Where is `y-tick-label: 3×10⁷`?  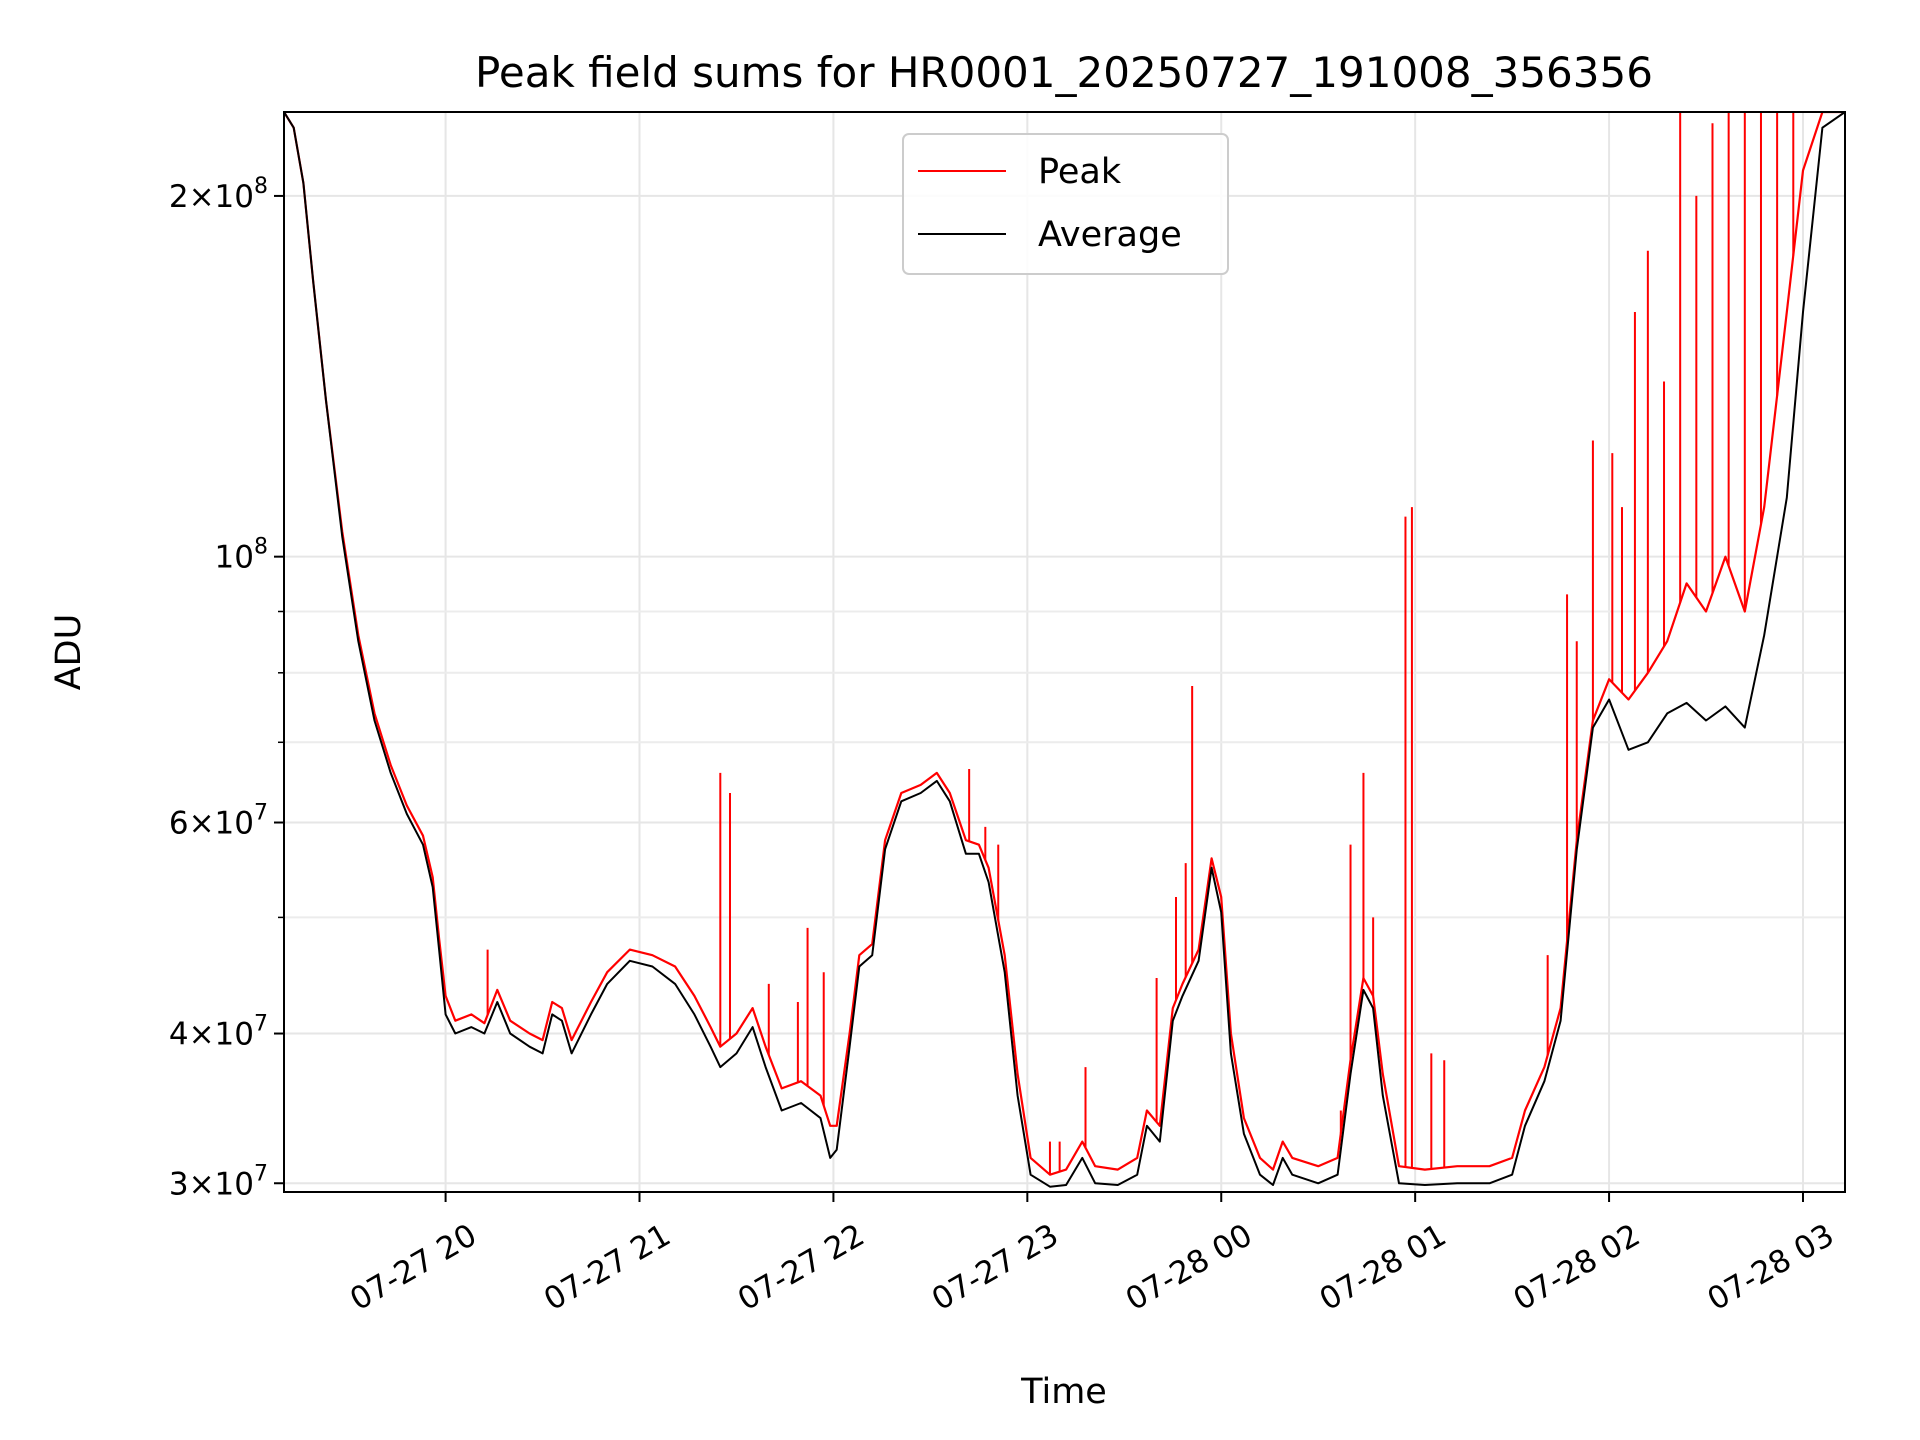
y-tick-label: 3×10⁷ is located at coordinates (218, 1181).